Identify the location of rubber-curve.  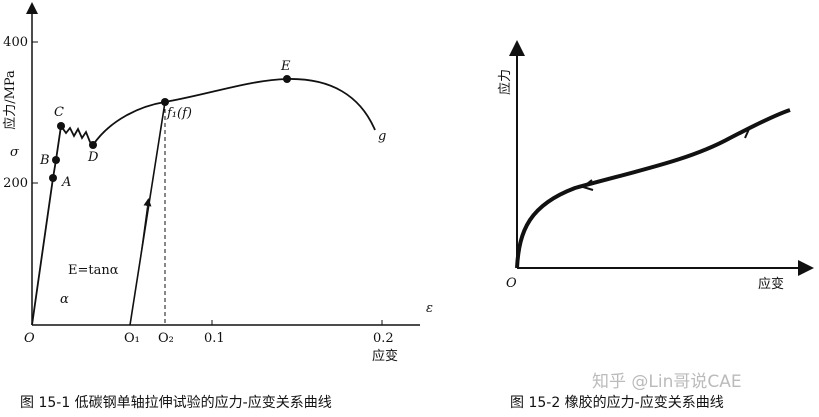
(653, 188).